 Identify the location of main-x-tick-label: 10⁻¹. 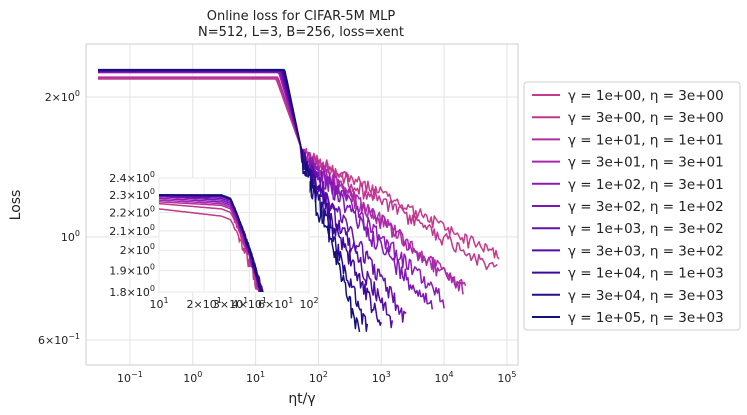
(130, 377).